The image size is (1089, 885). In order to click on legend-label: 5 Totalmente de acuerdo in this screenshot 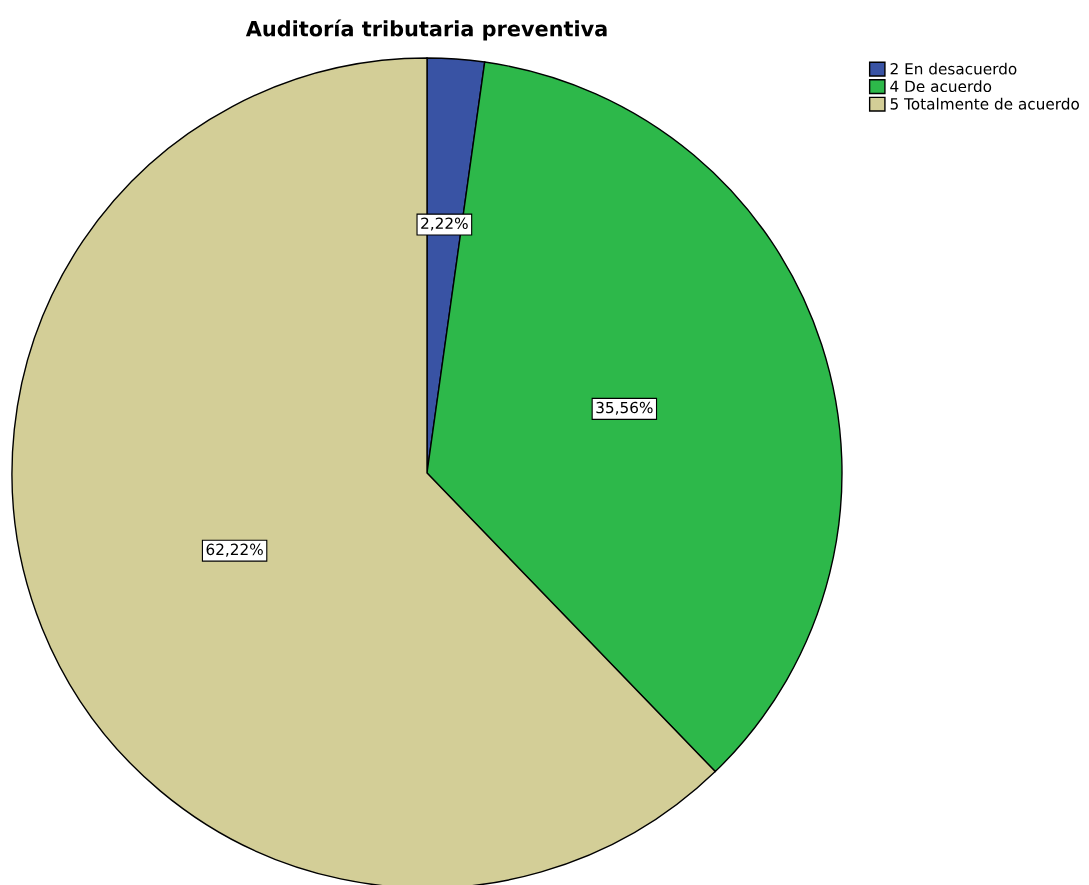, I will do `click(984, 103)`.